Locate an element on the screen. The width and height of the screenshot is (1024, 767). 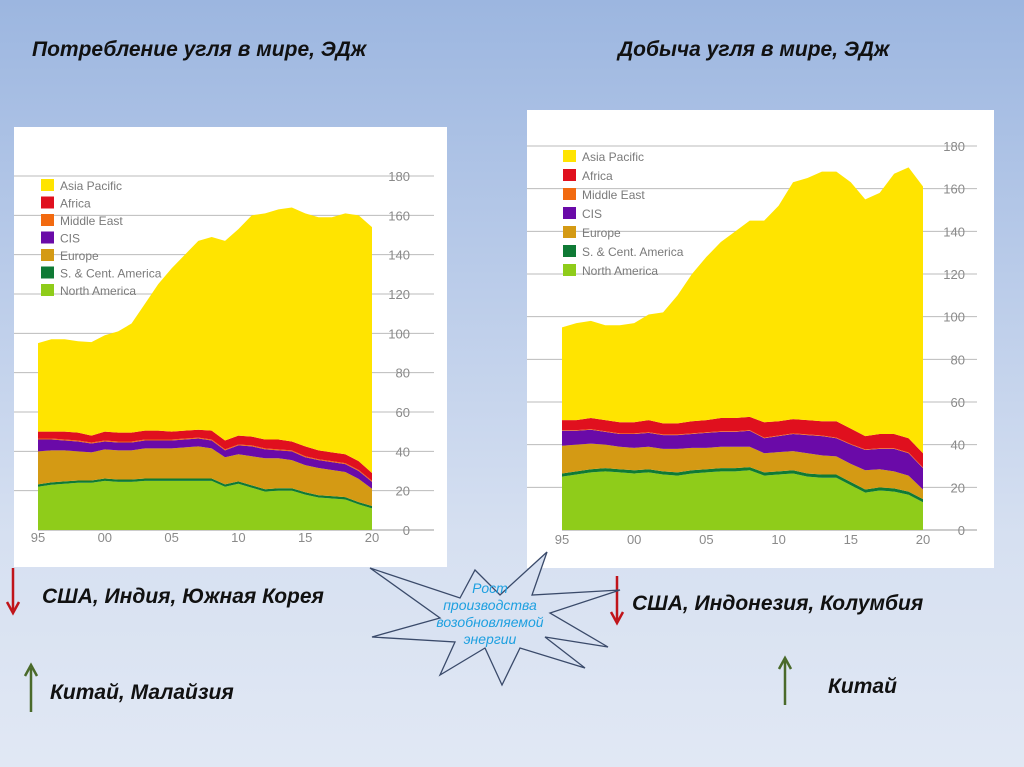
consumption-growth-countries: Китай, Малайзия is located at coordinates (142, 692).